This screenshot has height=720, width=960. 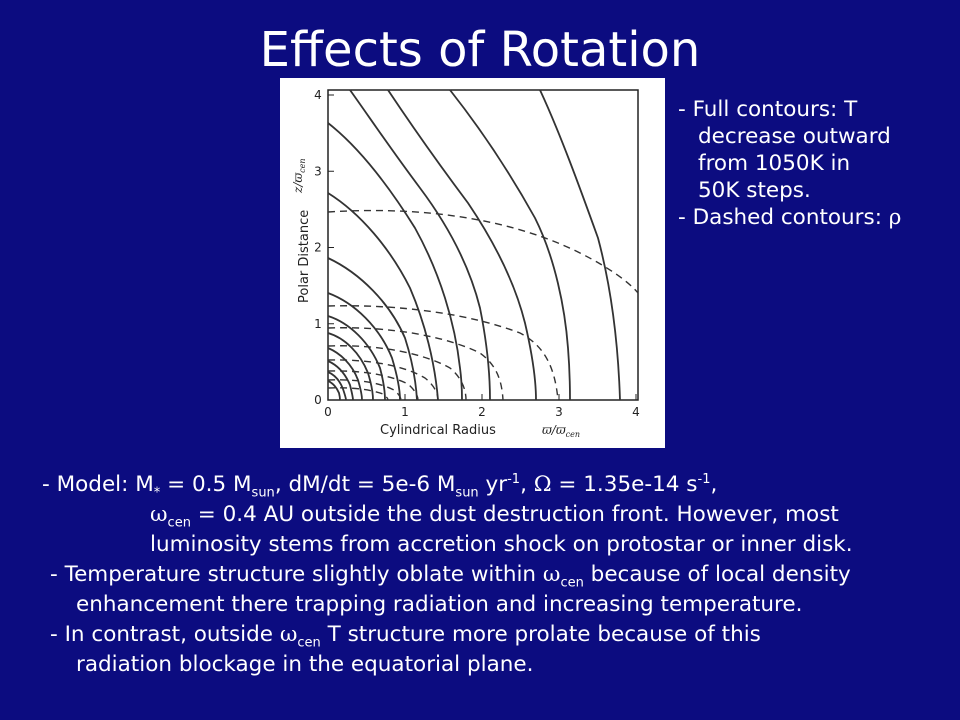 I want to click on y-axis-label: Polar Distance, so click(x=304, y=256).